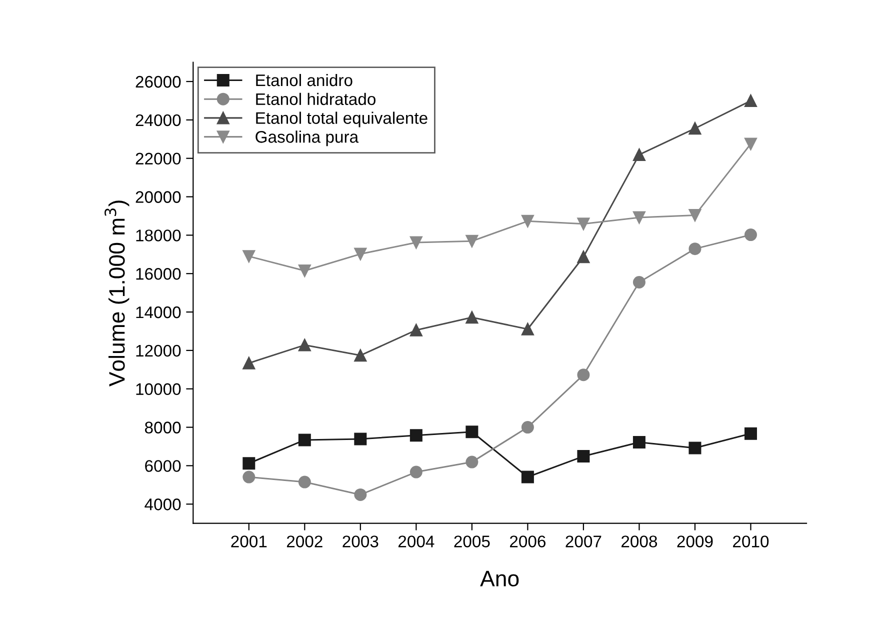 The image size is (870, 623). What do you see at coordinates (528, 542) in the screenshot?
I see `x-tick-label: 2006` at bounding box center [528, 542].